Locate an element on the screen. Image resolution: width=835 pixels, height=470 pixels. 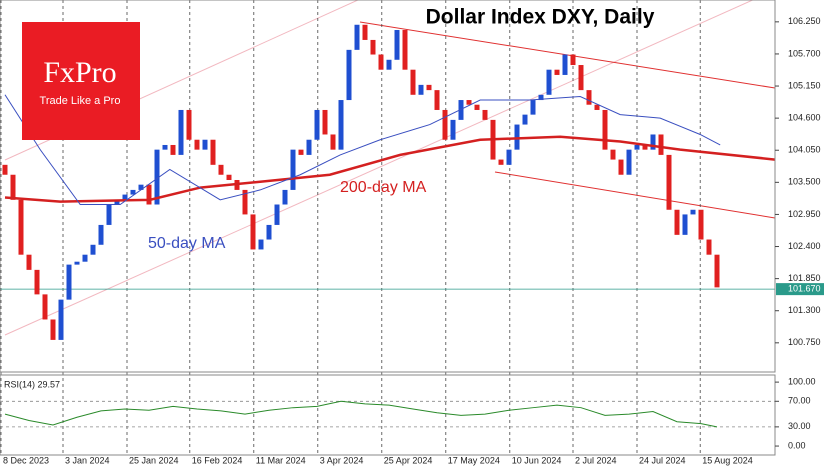
y-tick-label: 30.00 is located at coordinates (799, 426).